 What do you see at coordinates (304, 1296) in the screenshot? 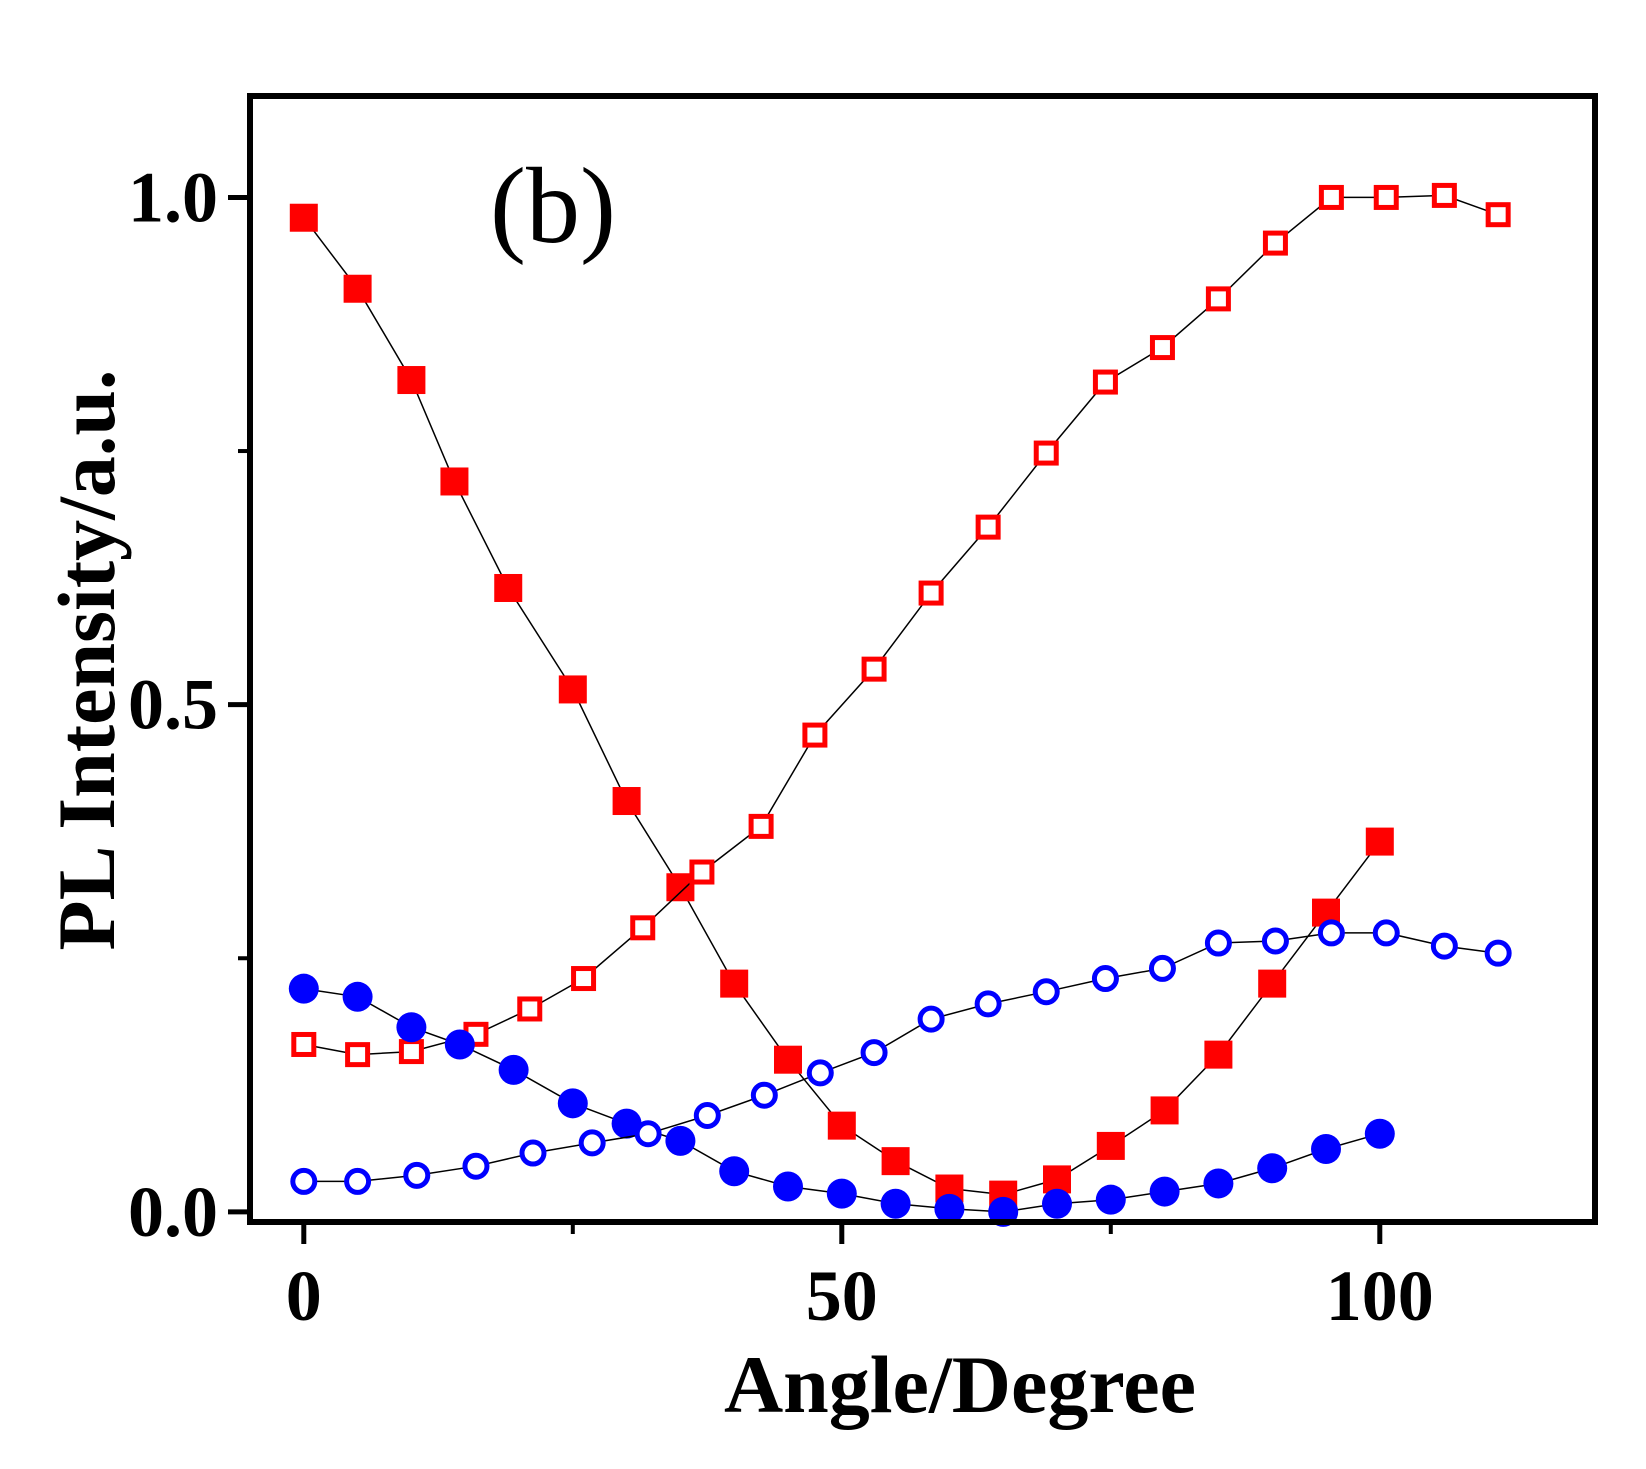
I see `x-tick-label: 0` at bounding box center [304, 1296].